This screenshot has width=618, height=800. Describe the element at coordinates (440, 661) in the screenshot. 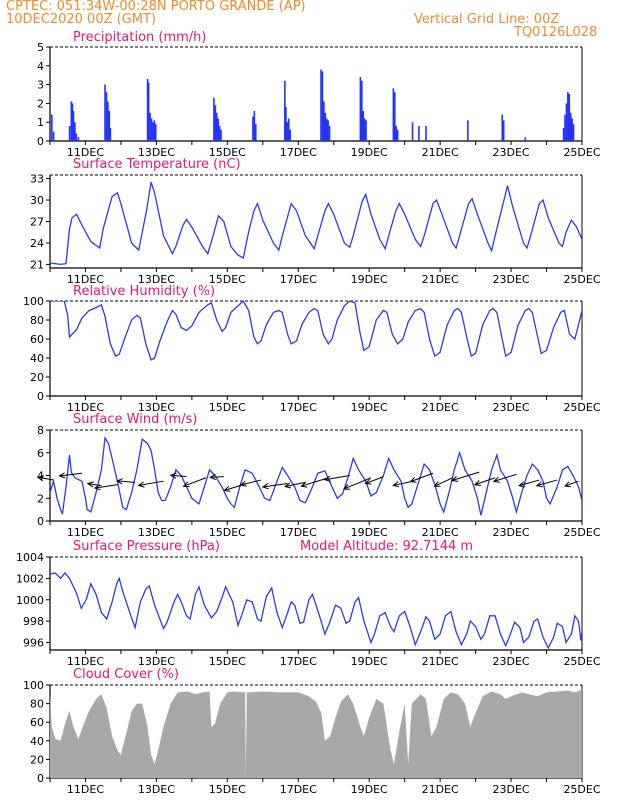

I see `pressure-x-tick-label: 21DEC` at that location.